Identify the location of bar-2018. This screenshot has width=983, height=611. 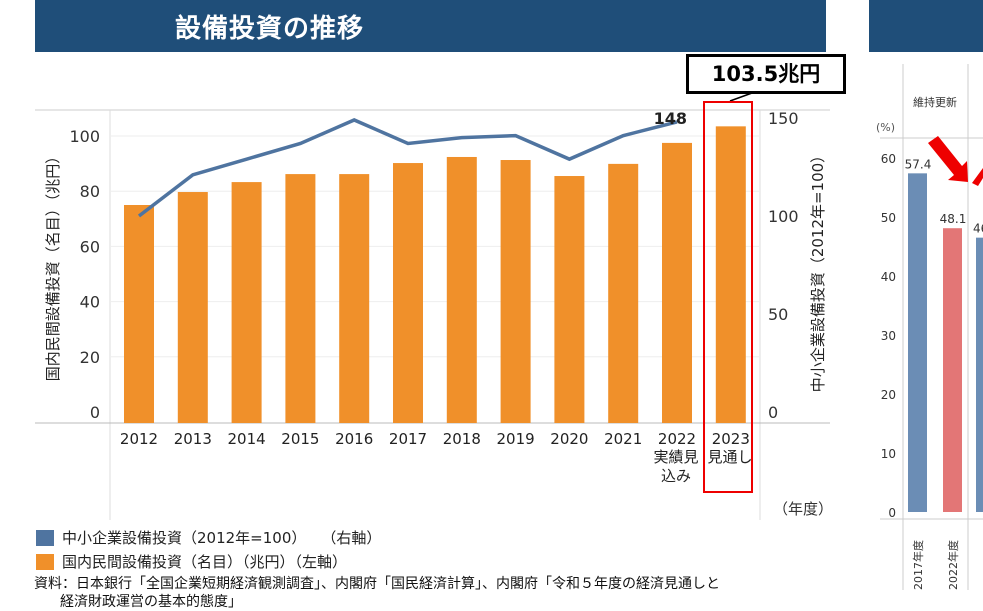
(461, 289).